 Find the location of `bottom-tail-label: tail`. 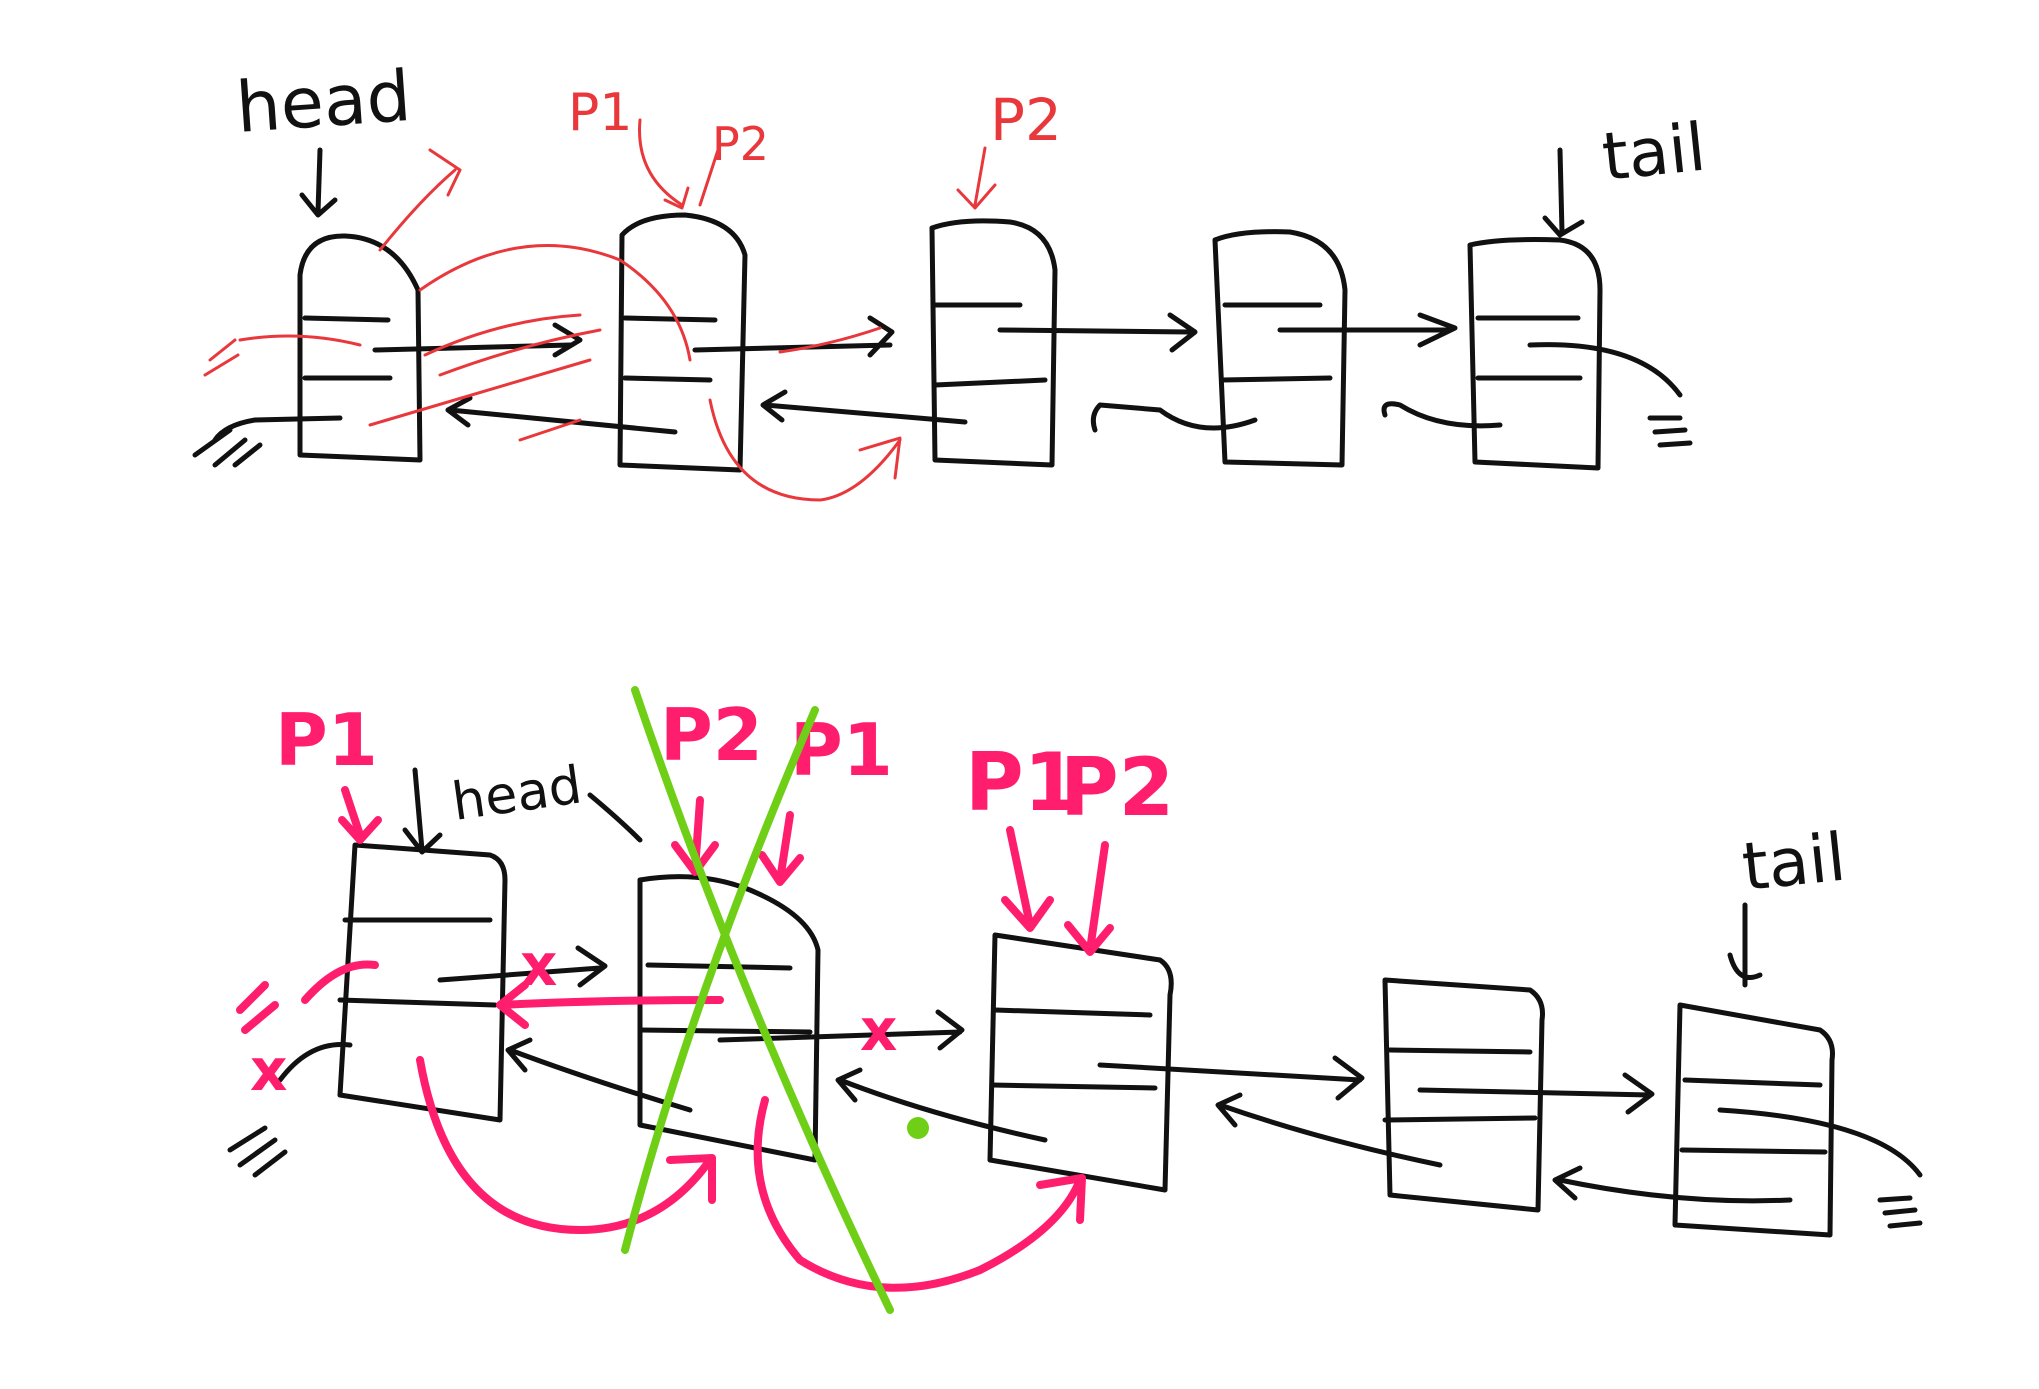

bottom-tail-label: tail is located at coordinates (1794, 862).